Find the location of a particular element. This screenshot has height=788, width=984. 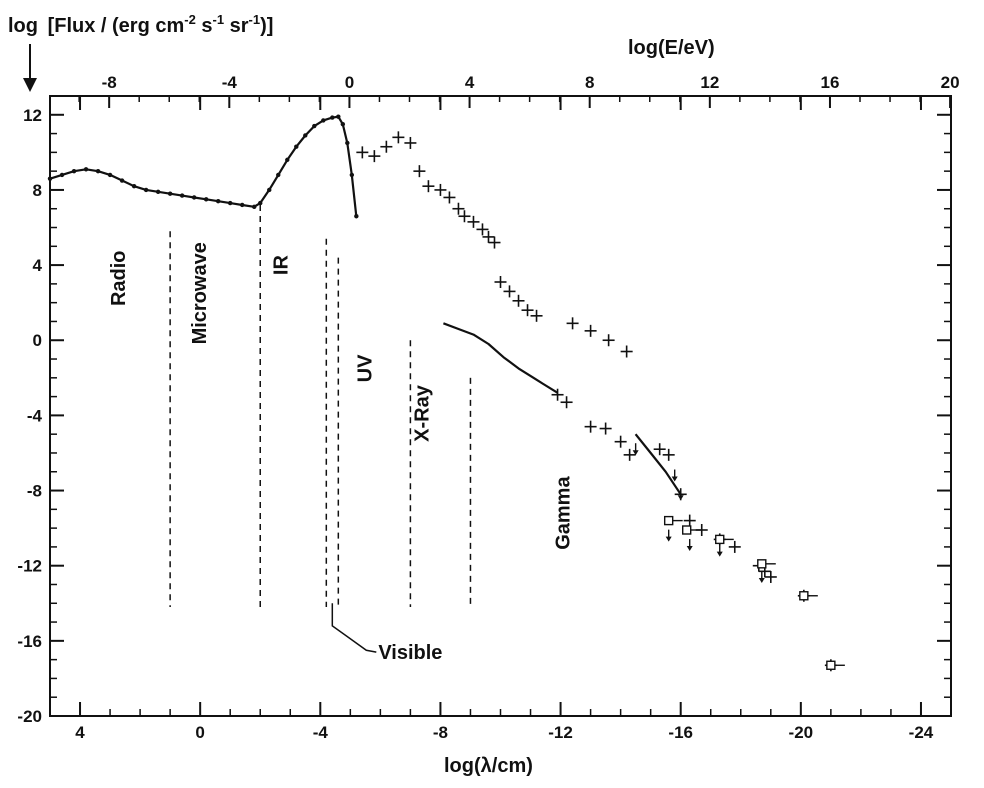

band-label-xray: X-Ray is located at coordinates (422, 413).